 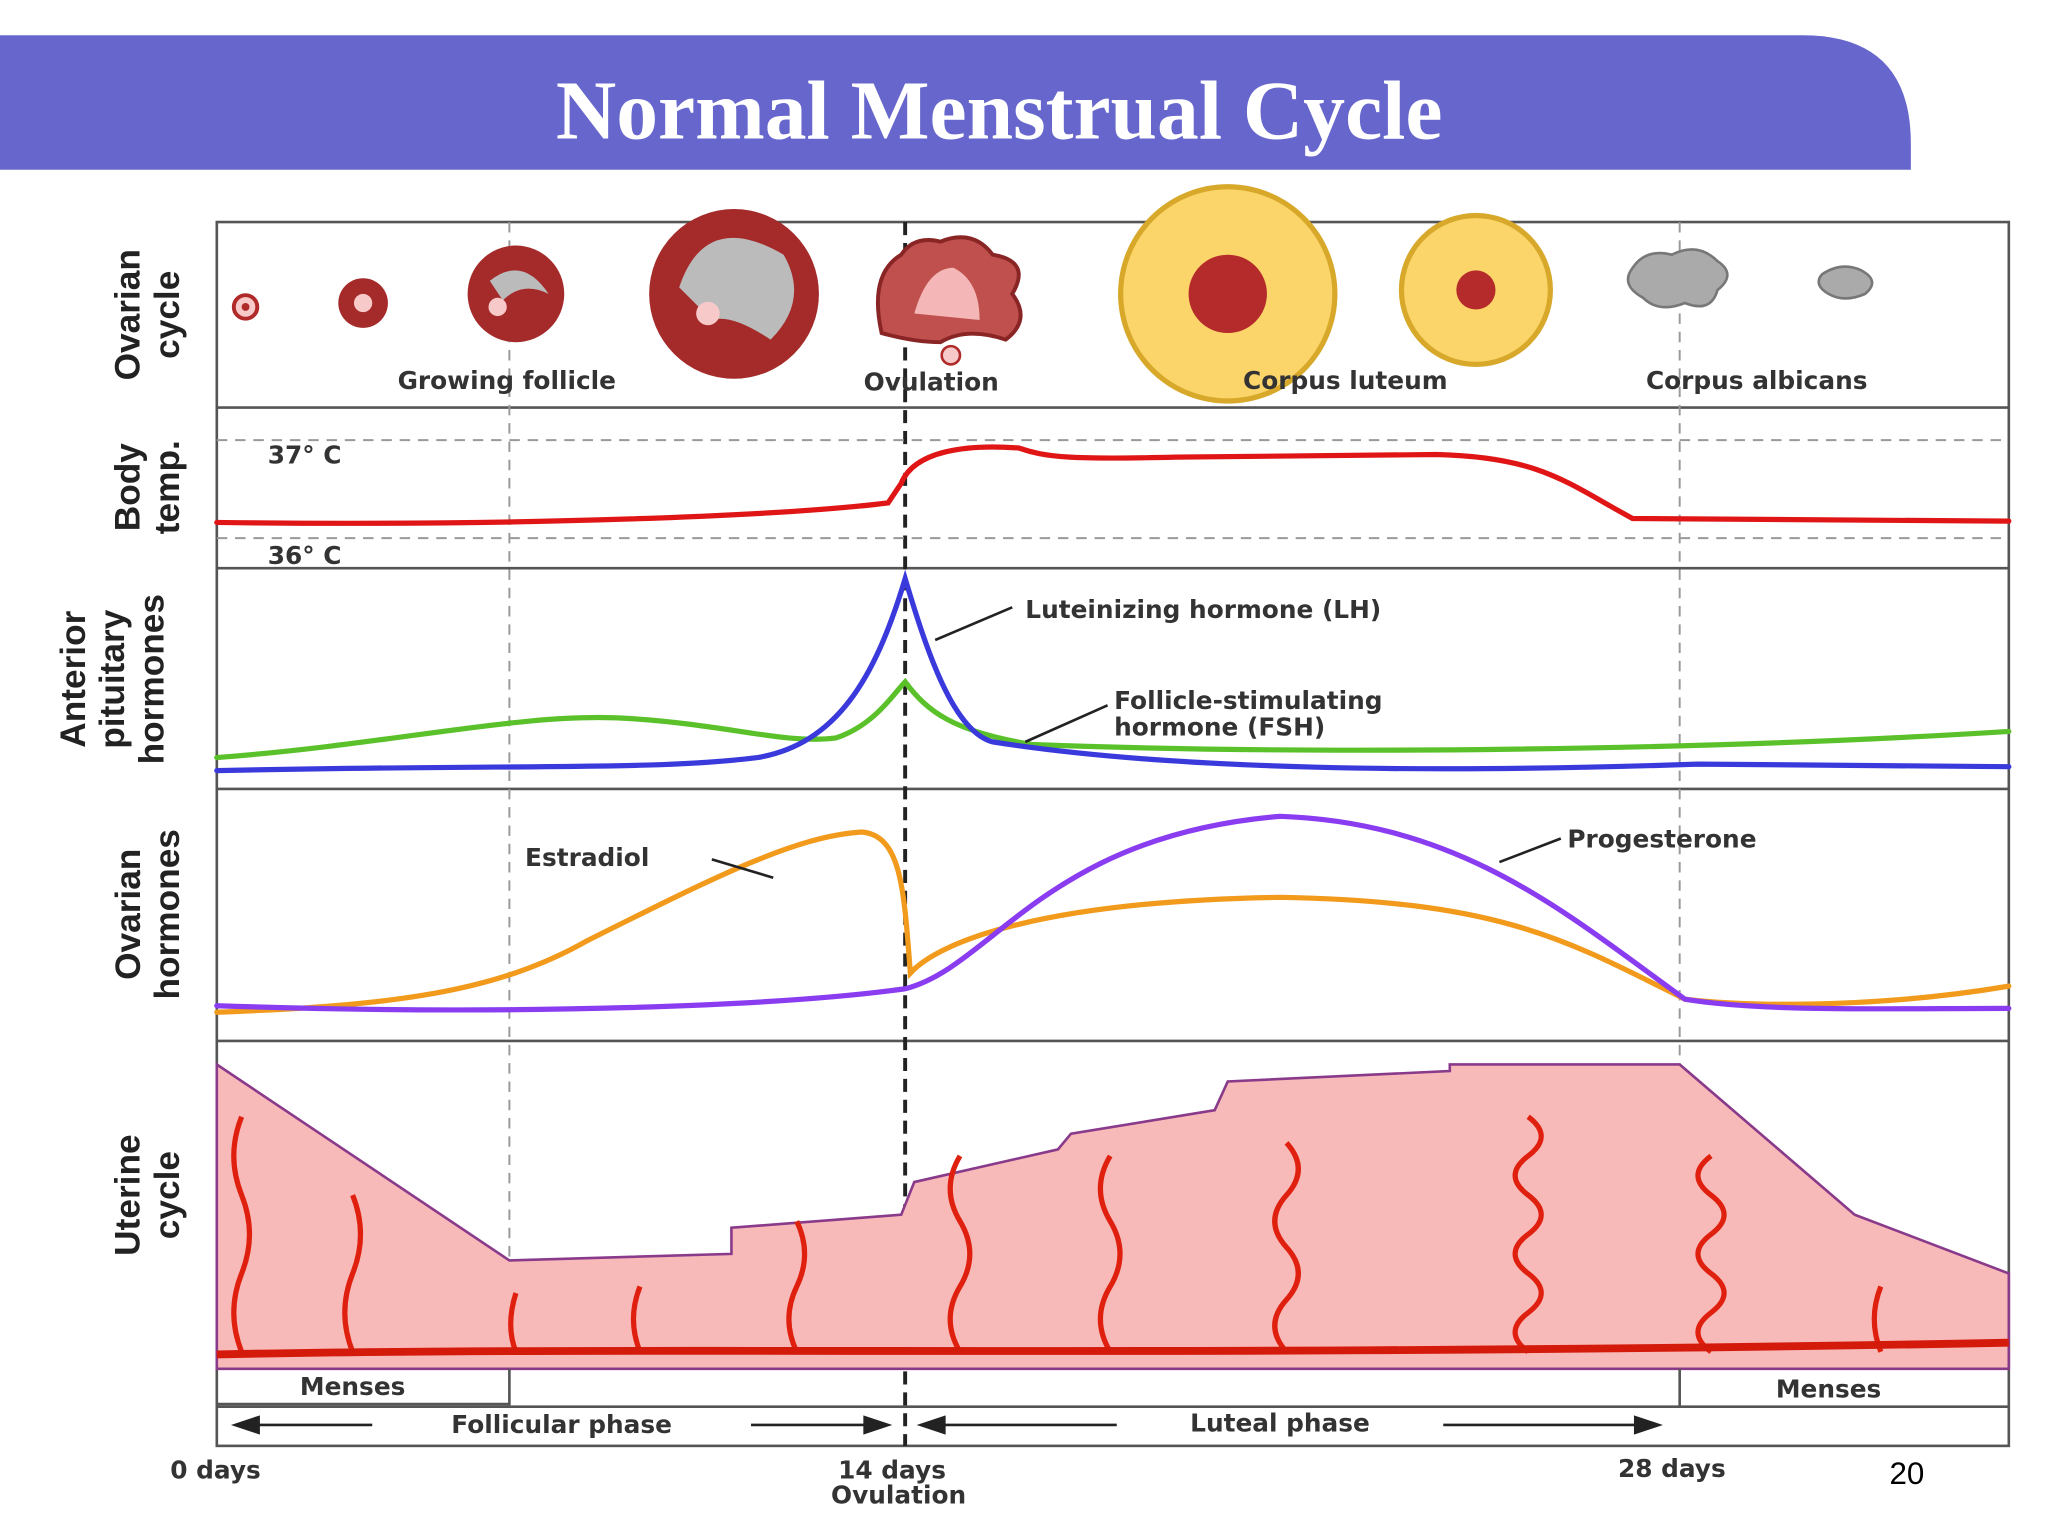 What do you see at coordinates (1113, 719) in the screenshot?
I see `fsh-curve` at bounding box center [1113, 719].